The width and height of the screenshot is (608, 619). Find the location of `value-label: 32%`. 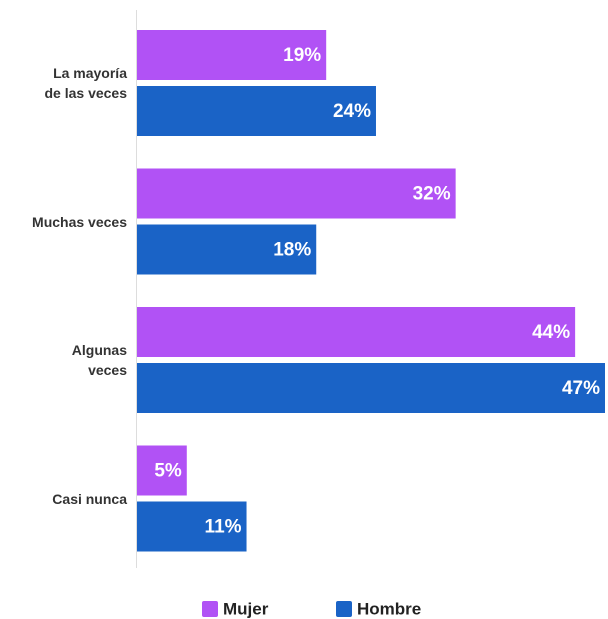

value-label: 32% is located at coordinates (432, 194).